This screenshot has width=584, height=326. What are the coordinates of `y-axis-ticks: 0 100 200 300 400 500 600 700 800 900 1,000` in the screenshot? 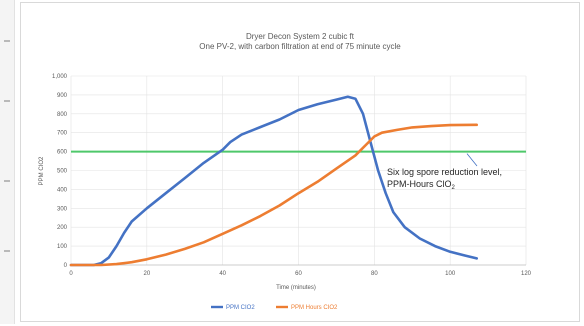 It's located at (60, 171).